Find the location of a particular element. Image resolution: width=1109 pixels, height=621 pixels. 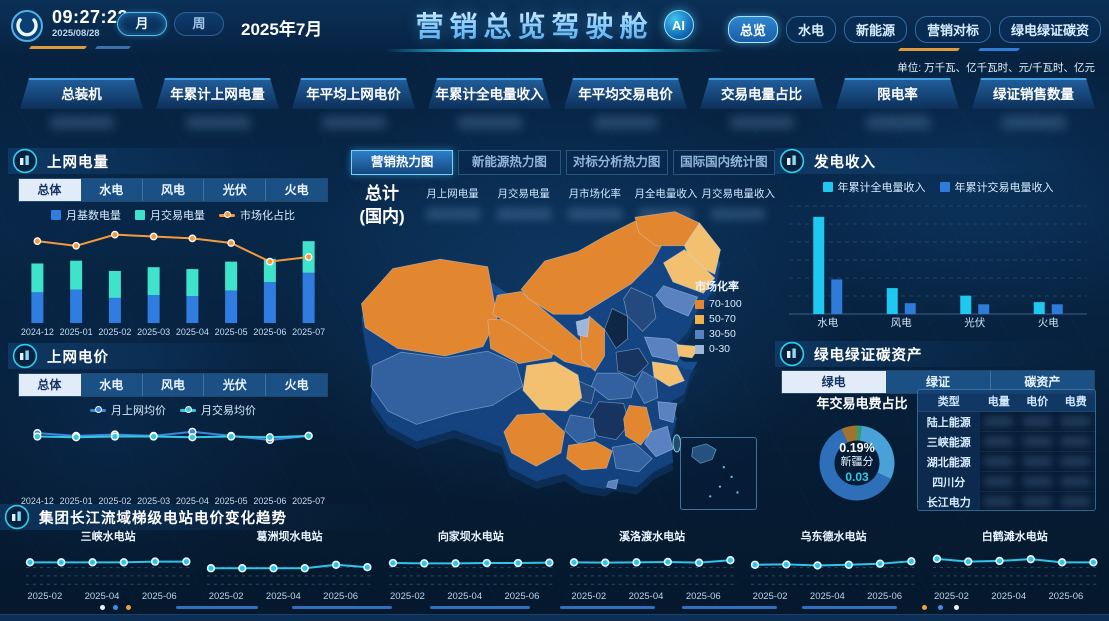

energy-tab-水电: 水电 is located at coordinates (111, 190).